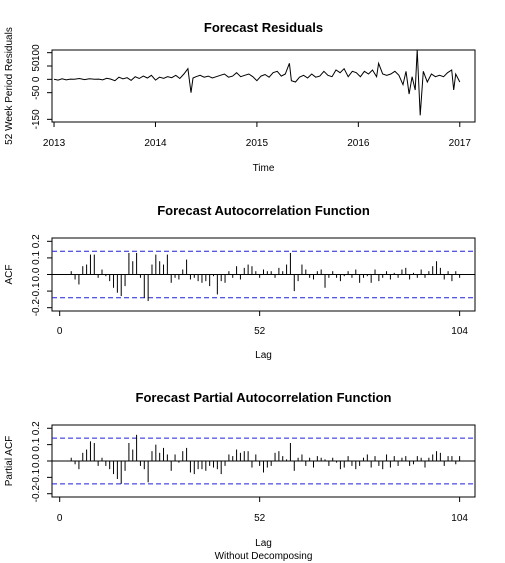  What do you see at coordinates (9, 461) in the screenshot?
I see `y-axis-label: Partial ACF` at bounding box center [9, 461].